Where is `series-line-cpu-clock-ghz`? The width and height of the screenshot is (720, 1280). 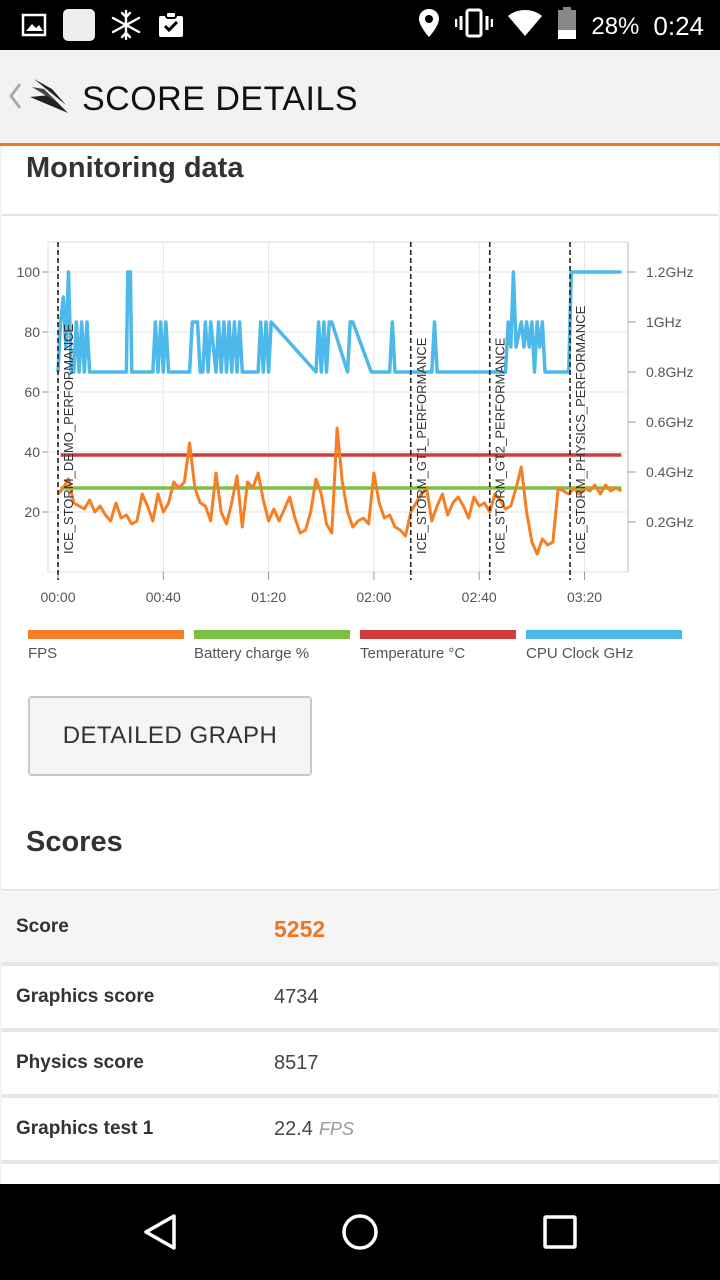 series-line-cpu-clock-ghz is located at coordinates (339, 322).